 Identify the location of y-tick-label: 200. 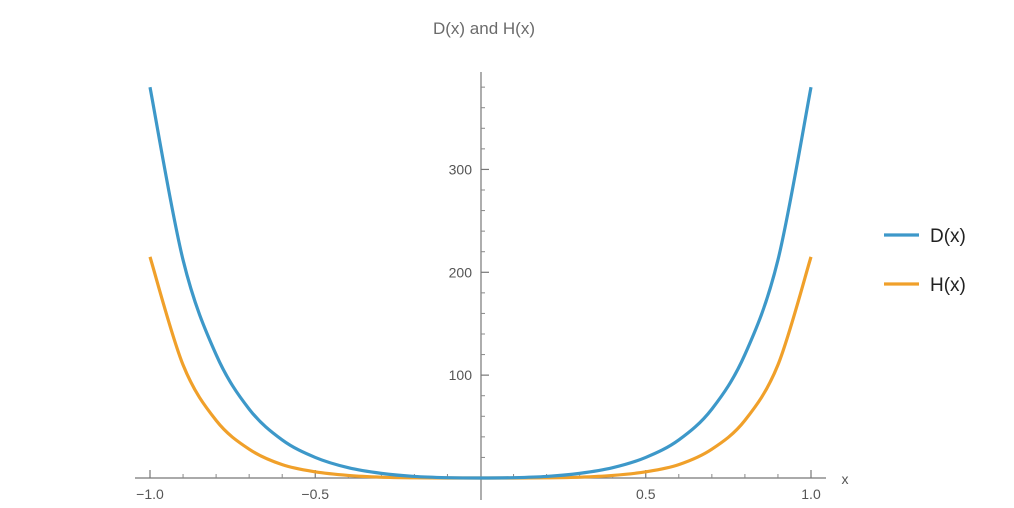
(461, 272).